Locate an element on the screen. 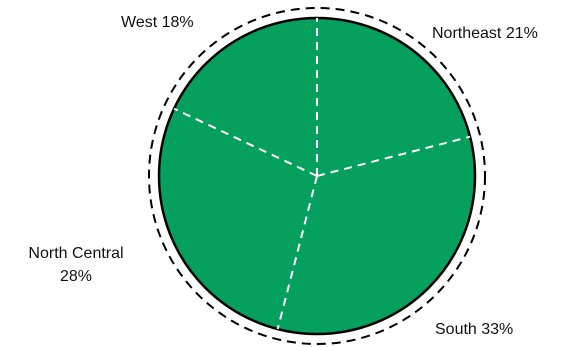 The width and height of the screenshot is (581, 347). slice-divider-west is located at coordinates (245, 142).